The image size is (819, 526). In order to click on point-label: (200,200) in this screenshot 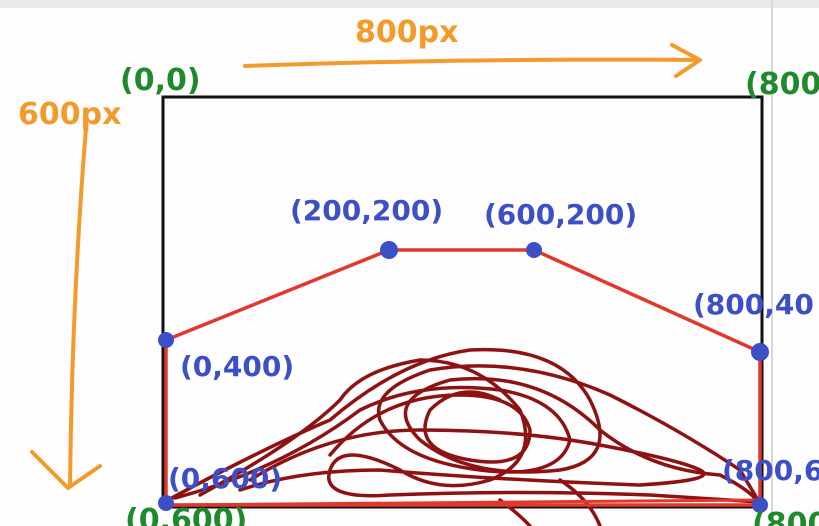, I will do `click(366, 210)`.